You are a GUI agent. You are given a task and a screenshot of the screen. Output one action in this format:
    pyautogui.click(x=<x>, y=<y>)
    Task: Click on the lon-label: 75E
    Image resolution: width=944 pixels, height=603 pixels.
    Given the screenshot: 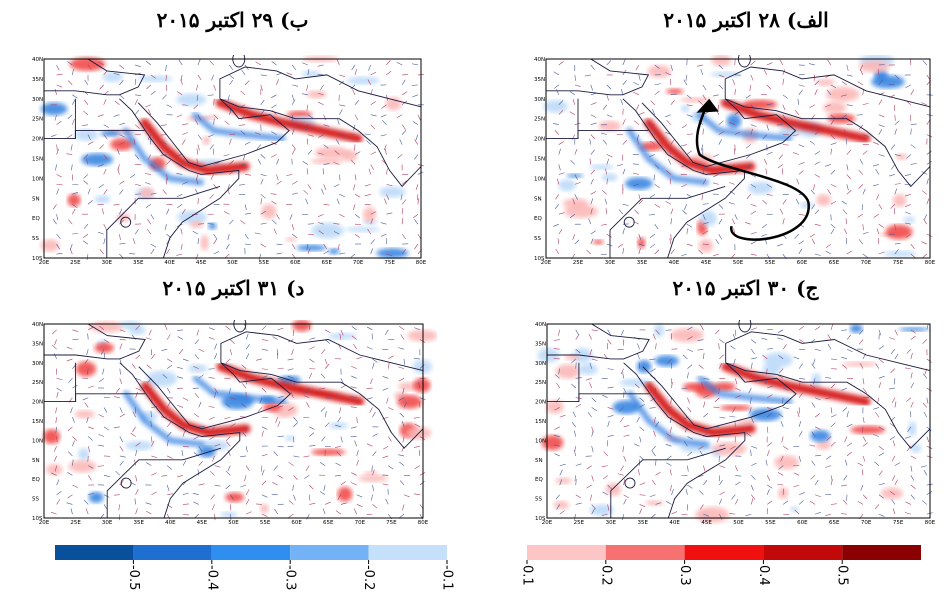 What is the action you would take?
    pyautogui.click(x=389, y=263)
    